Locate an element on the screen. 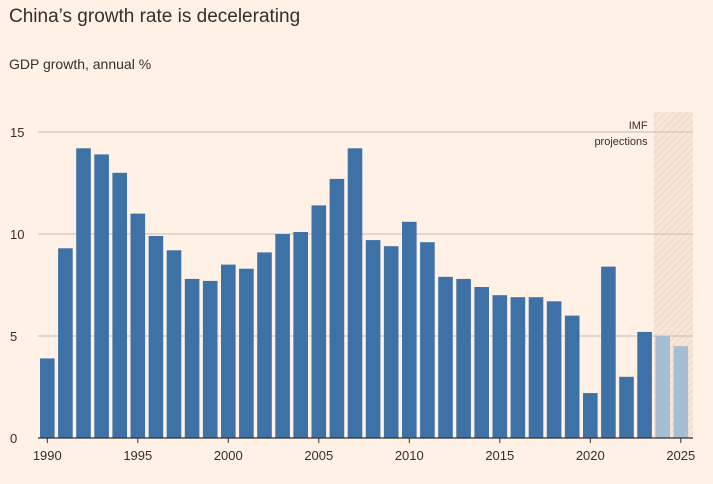 The width and height of the screenshot is (713, 484). chart-subtitle: GDP growth, annual % is located at coordinates (80, 64).